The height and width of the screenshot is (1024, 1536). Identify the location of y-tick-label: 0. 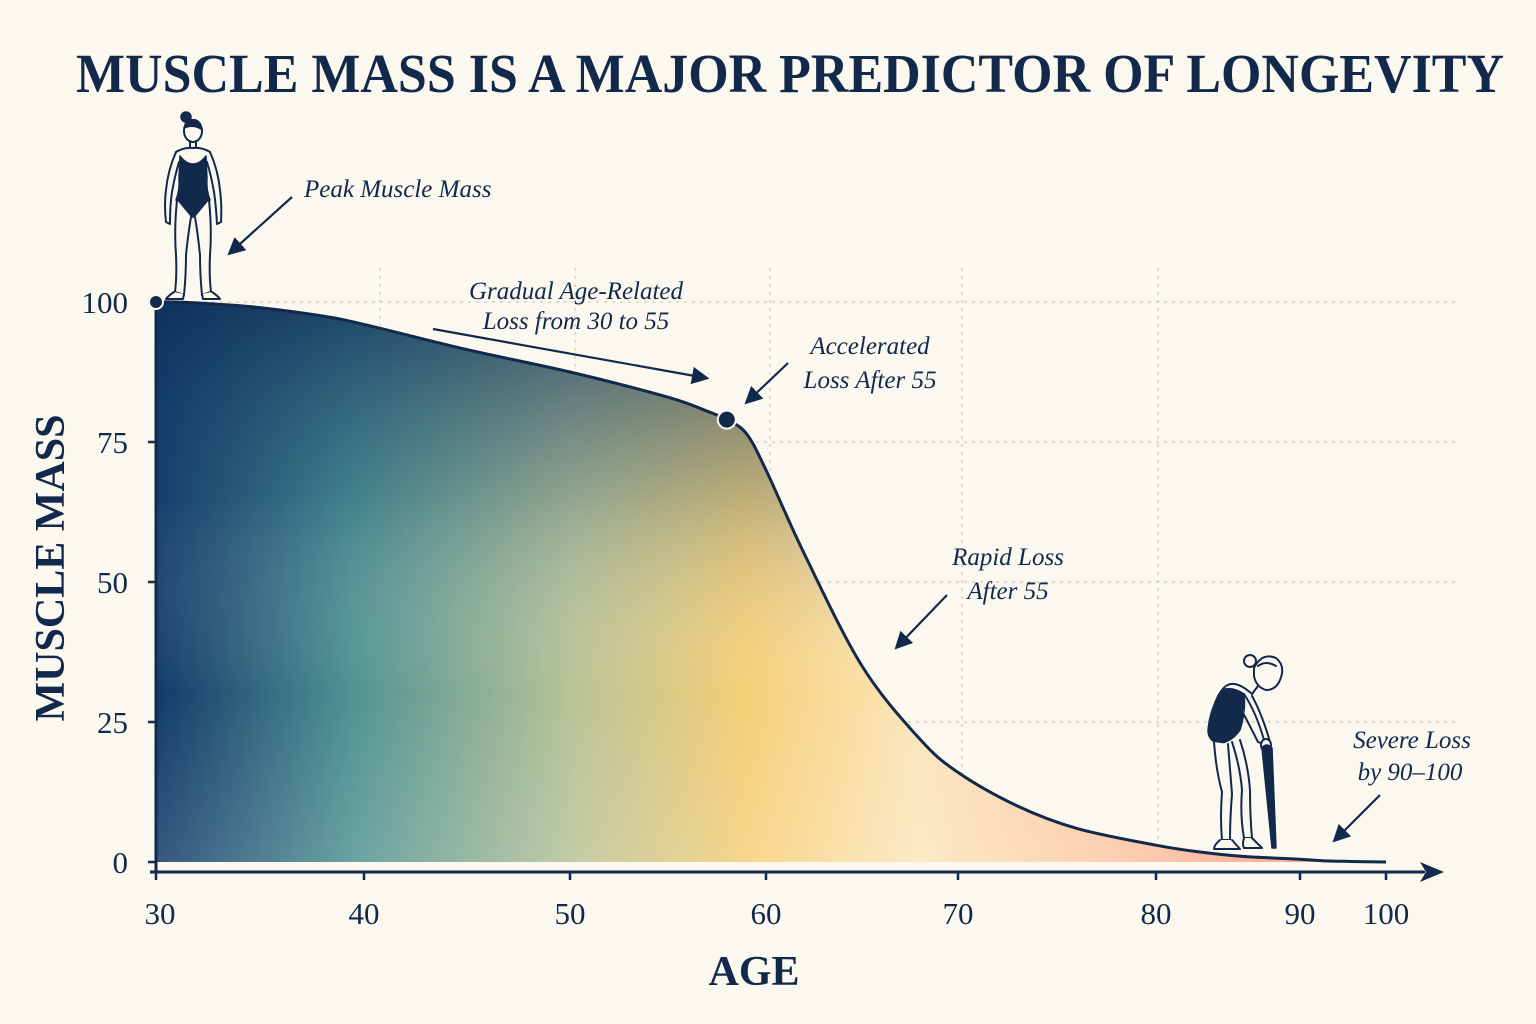
(121, 862).